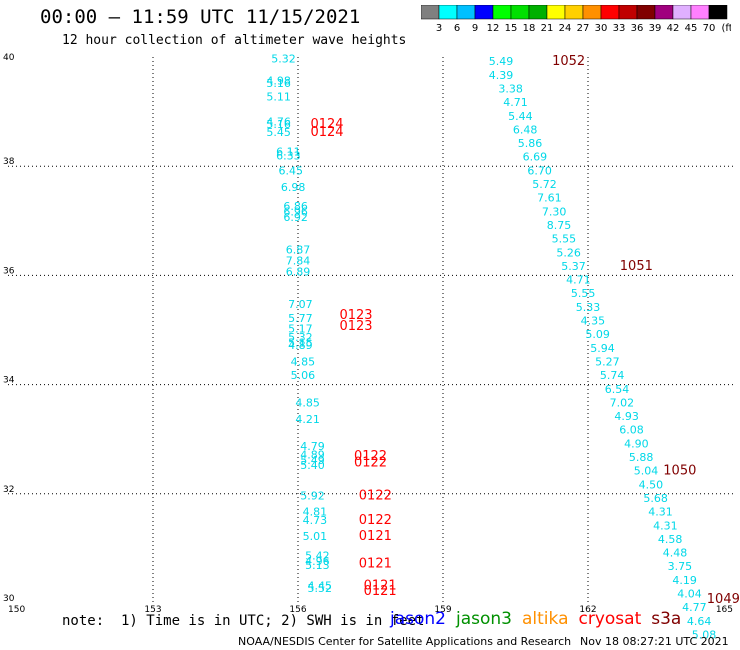 Image resolution: width=740 pixels, height=650 pixels. Describe the element at coordinates (593, 321) in the screenshot. I see `wave-height-value: 4.35` at that location.